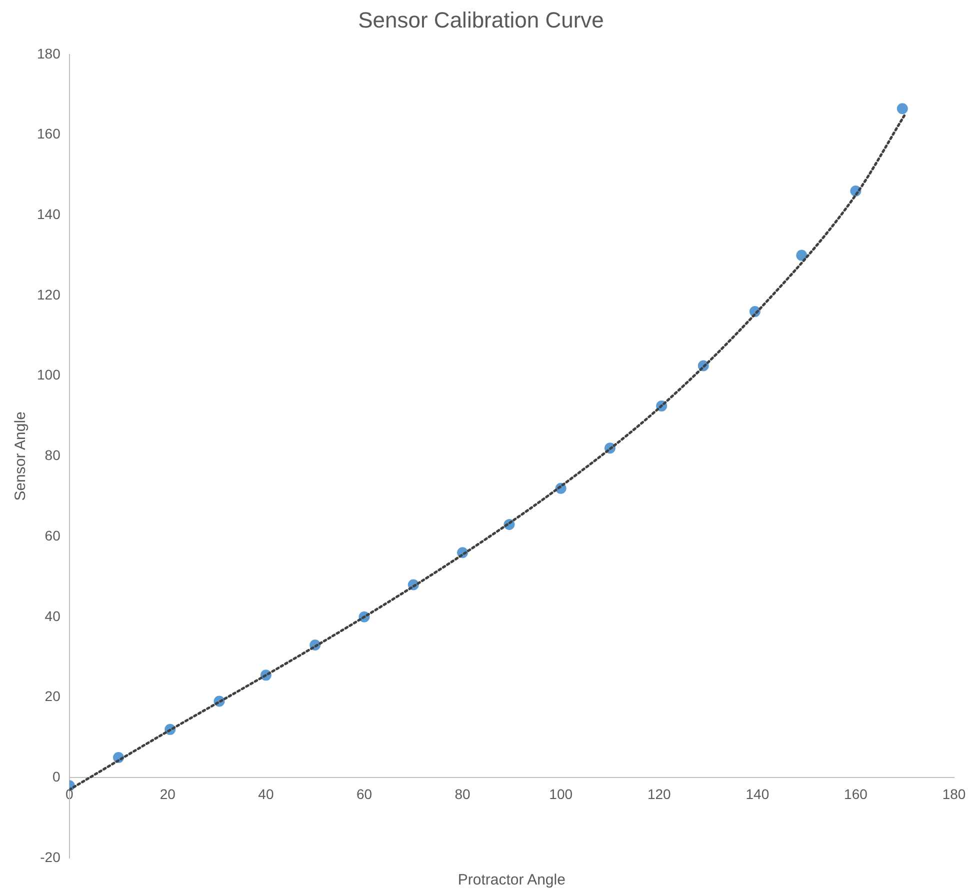  Describe the element at coordinates (758, 794) in the screenshot. I see `x-tick-label: 140` at that location.